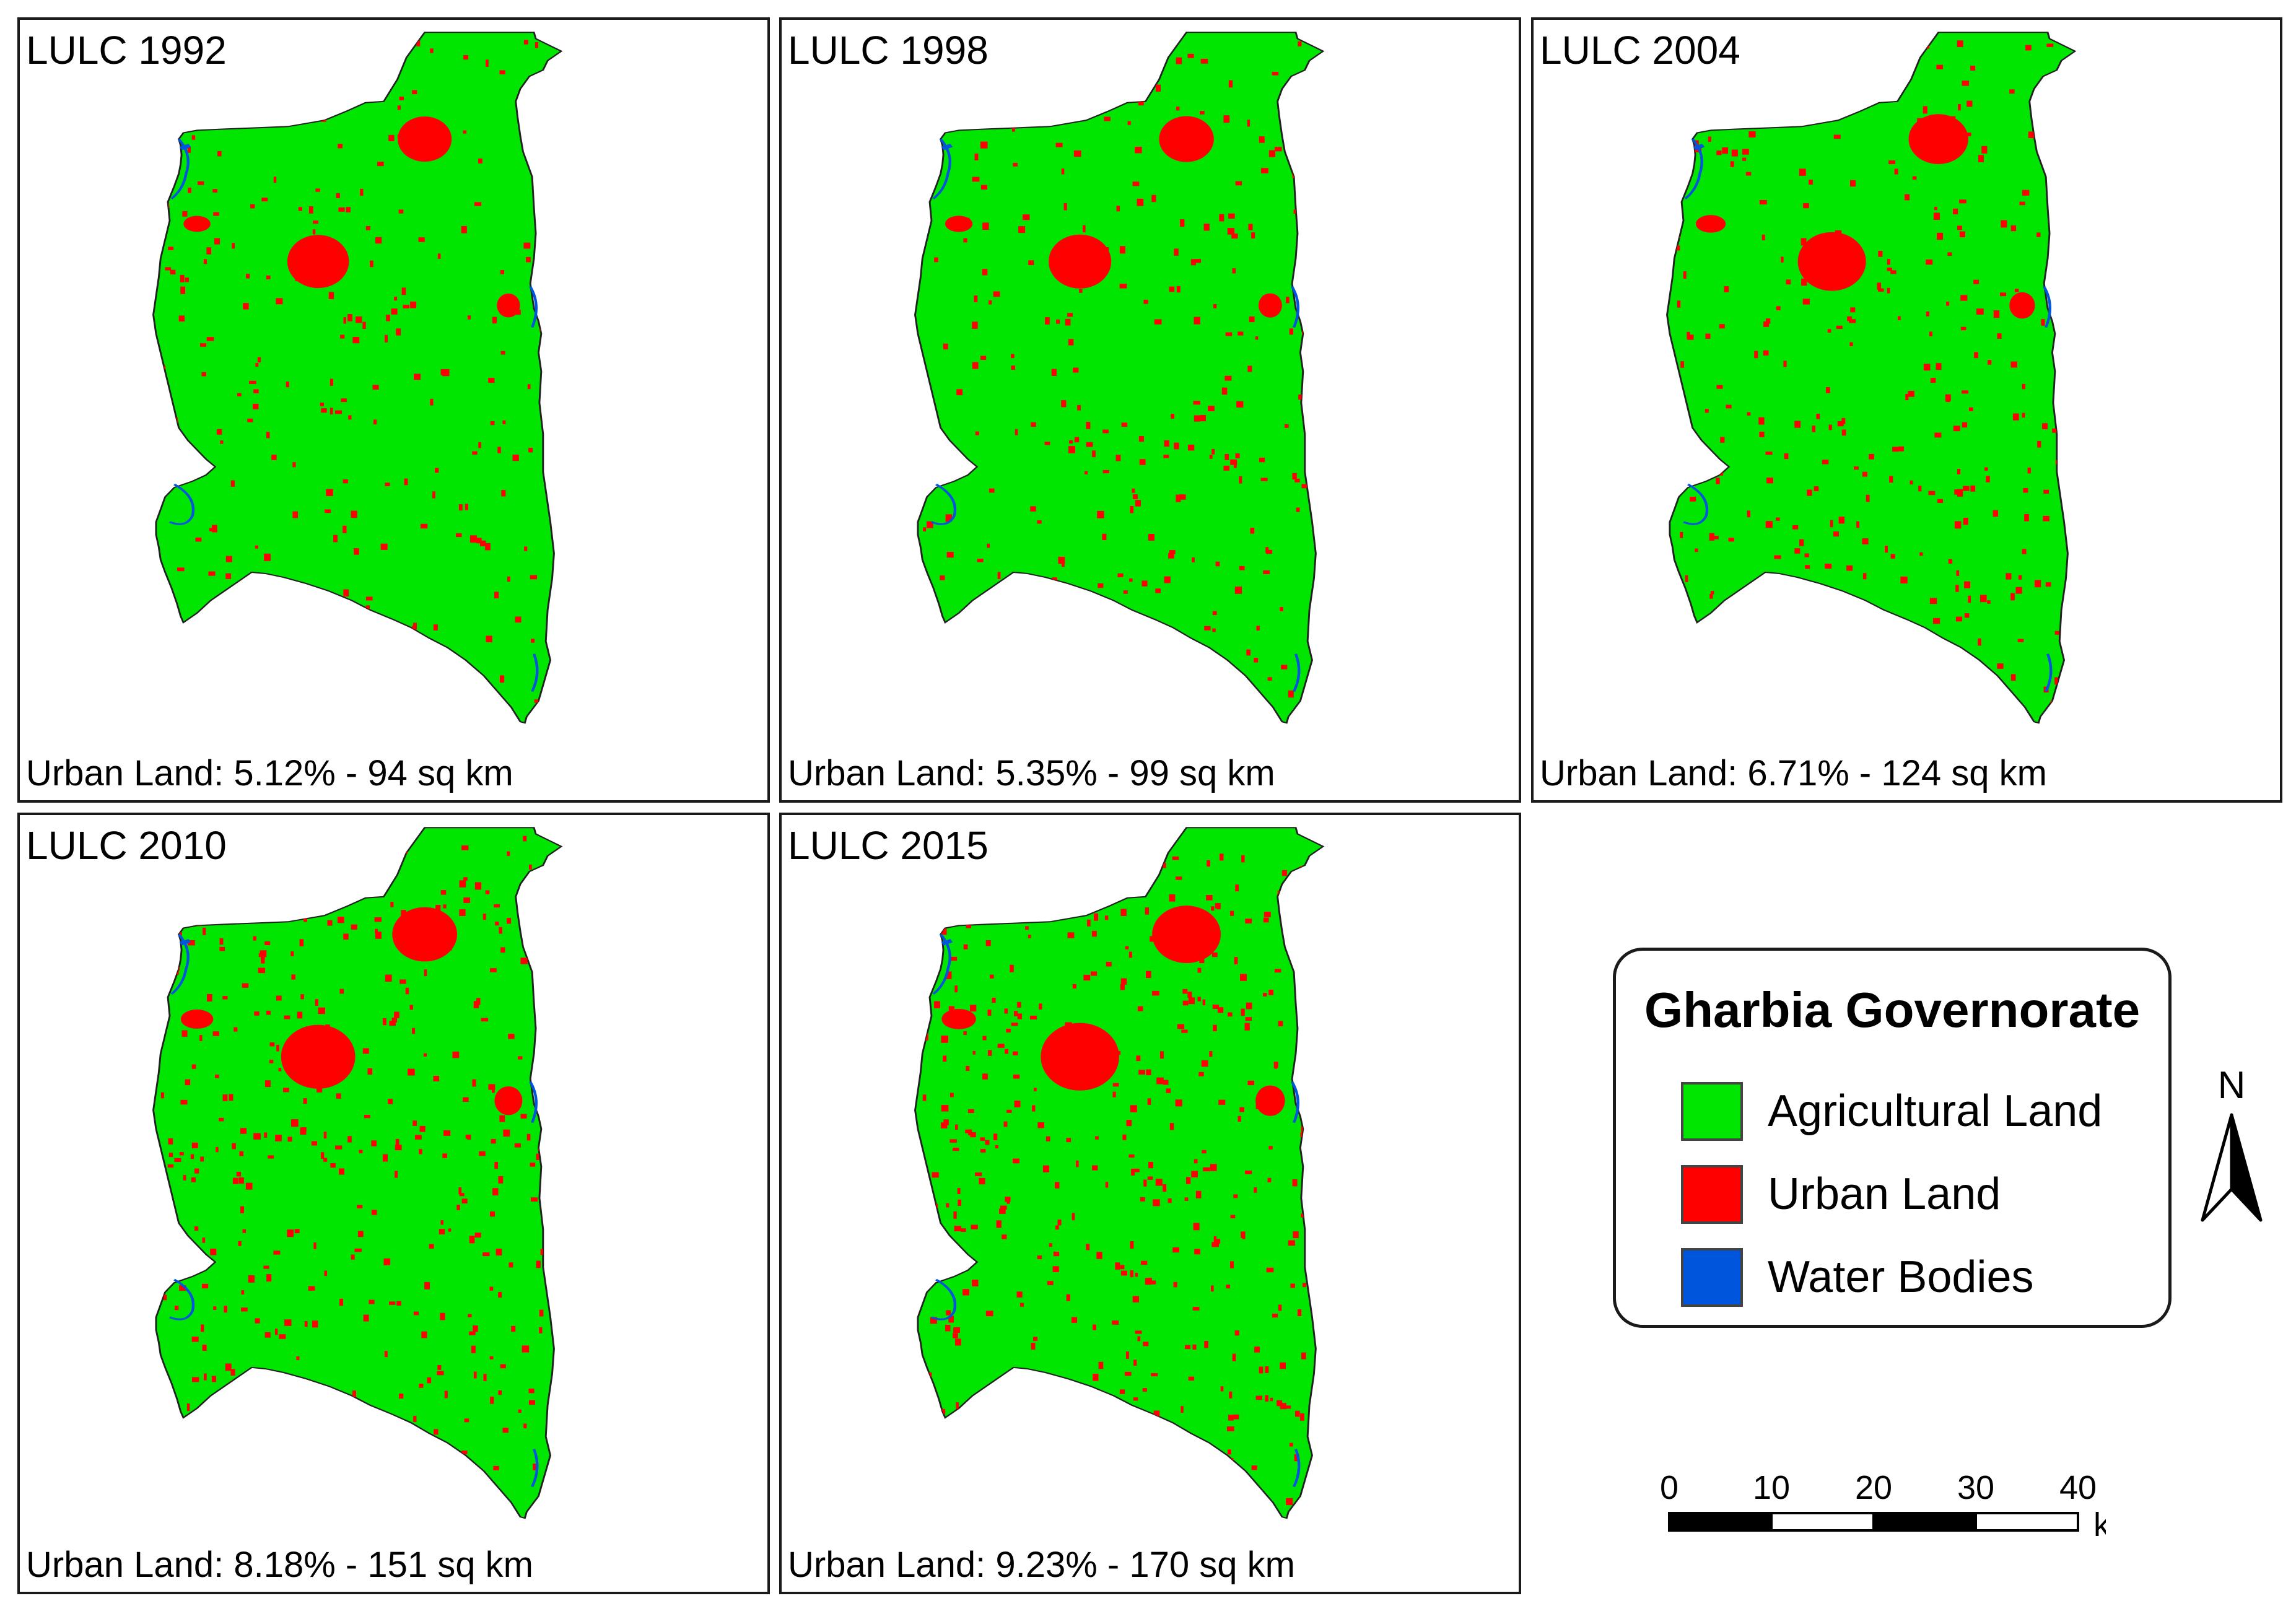  Describe the element at coordinates (1901, 1277) in the screenshot. I see `legend-label: Water Bodies` at that location.